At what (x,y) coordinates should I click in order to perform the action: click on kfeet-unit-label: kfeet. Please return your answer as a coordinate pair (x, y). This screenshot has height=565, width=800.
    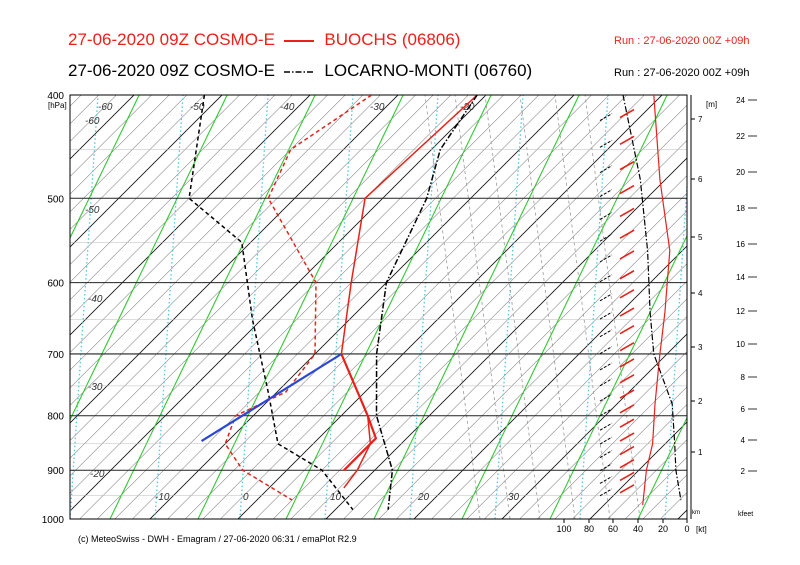
    Looking at the image, I should click on (745, 514).